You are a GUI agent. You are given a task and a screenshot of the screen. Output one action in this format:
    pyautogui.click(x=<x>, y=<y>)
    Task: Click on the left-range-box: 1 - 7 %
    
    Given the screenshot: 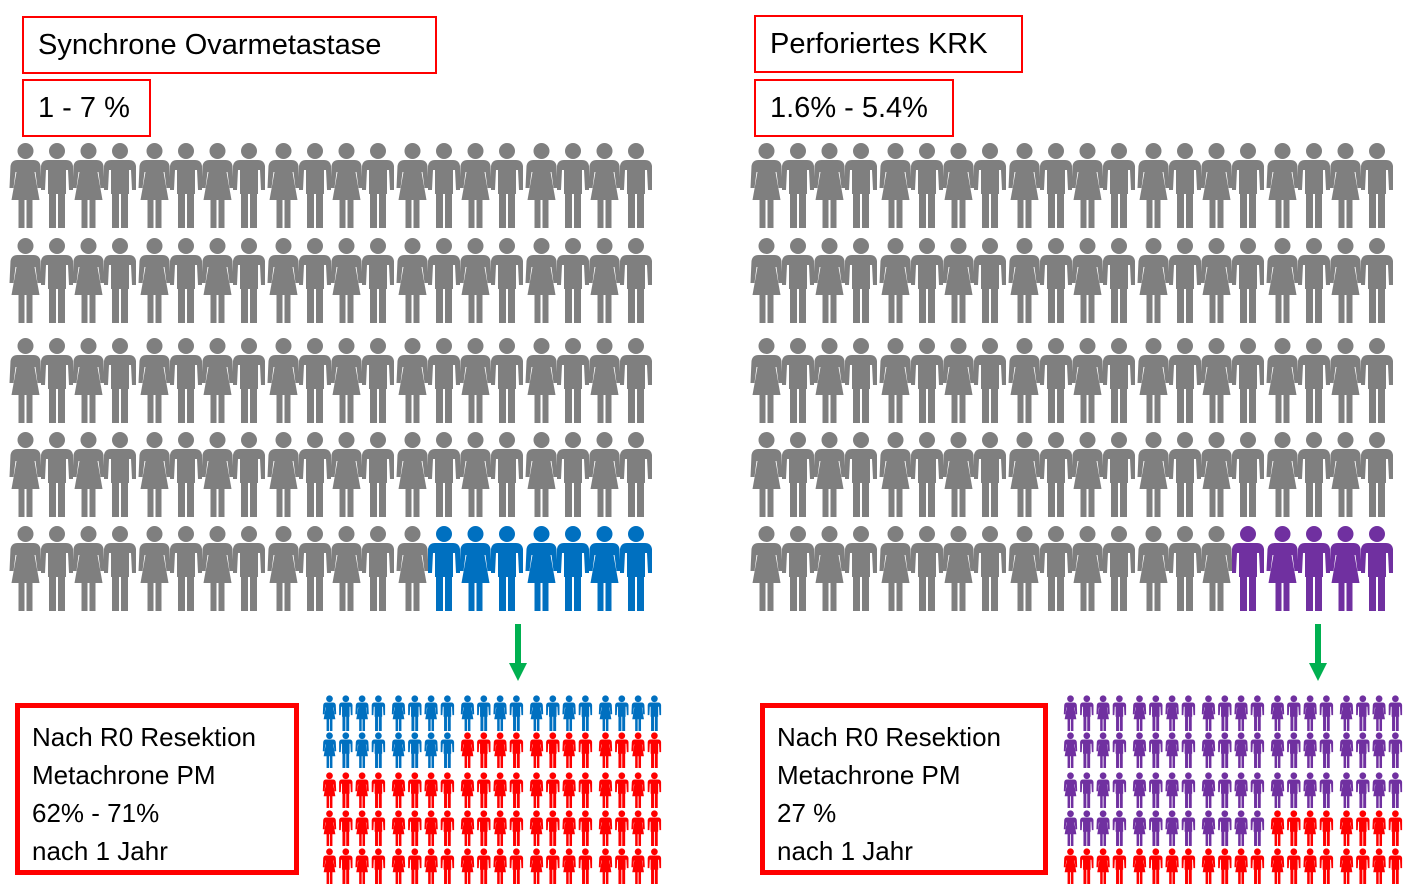 What is the action you would take?
    pyautogui.click(x=86, y=108)
    